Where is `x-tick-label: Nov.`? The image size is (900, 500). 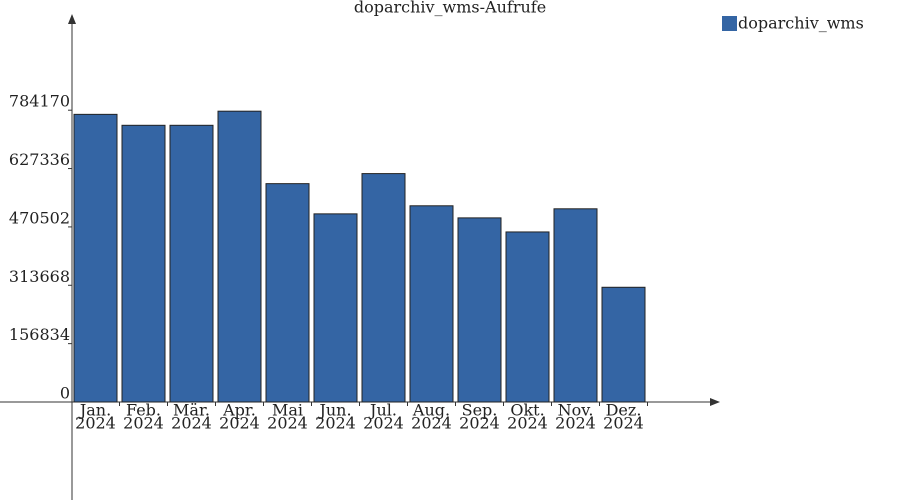 x-tick-label: Nov. is located at coordinates (576, 410).